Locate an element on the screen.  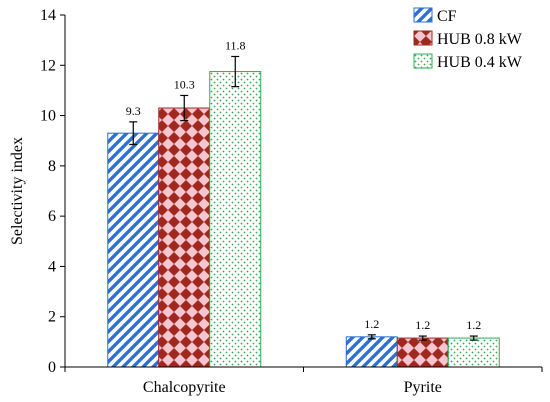
data-label: 9.3 is located at coordinates (133, 111).